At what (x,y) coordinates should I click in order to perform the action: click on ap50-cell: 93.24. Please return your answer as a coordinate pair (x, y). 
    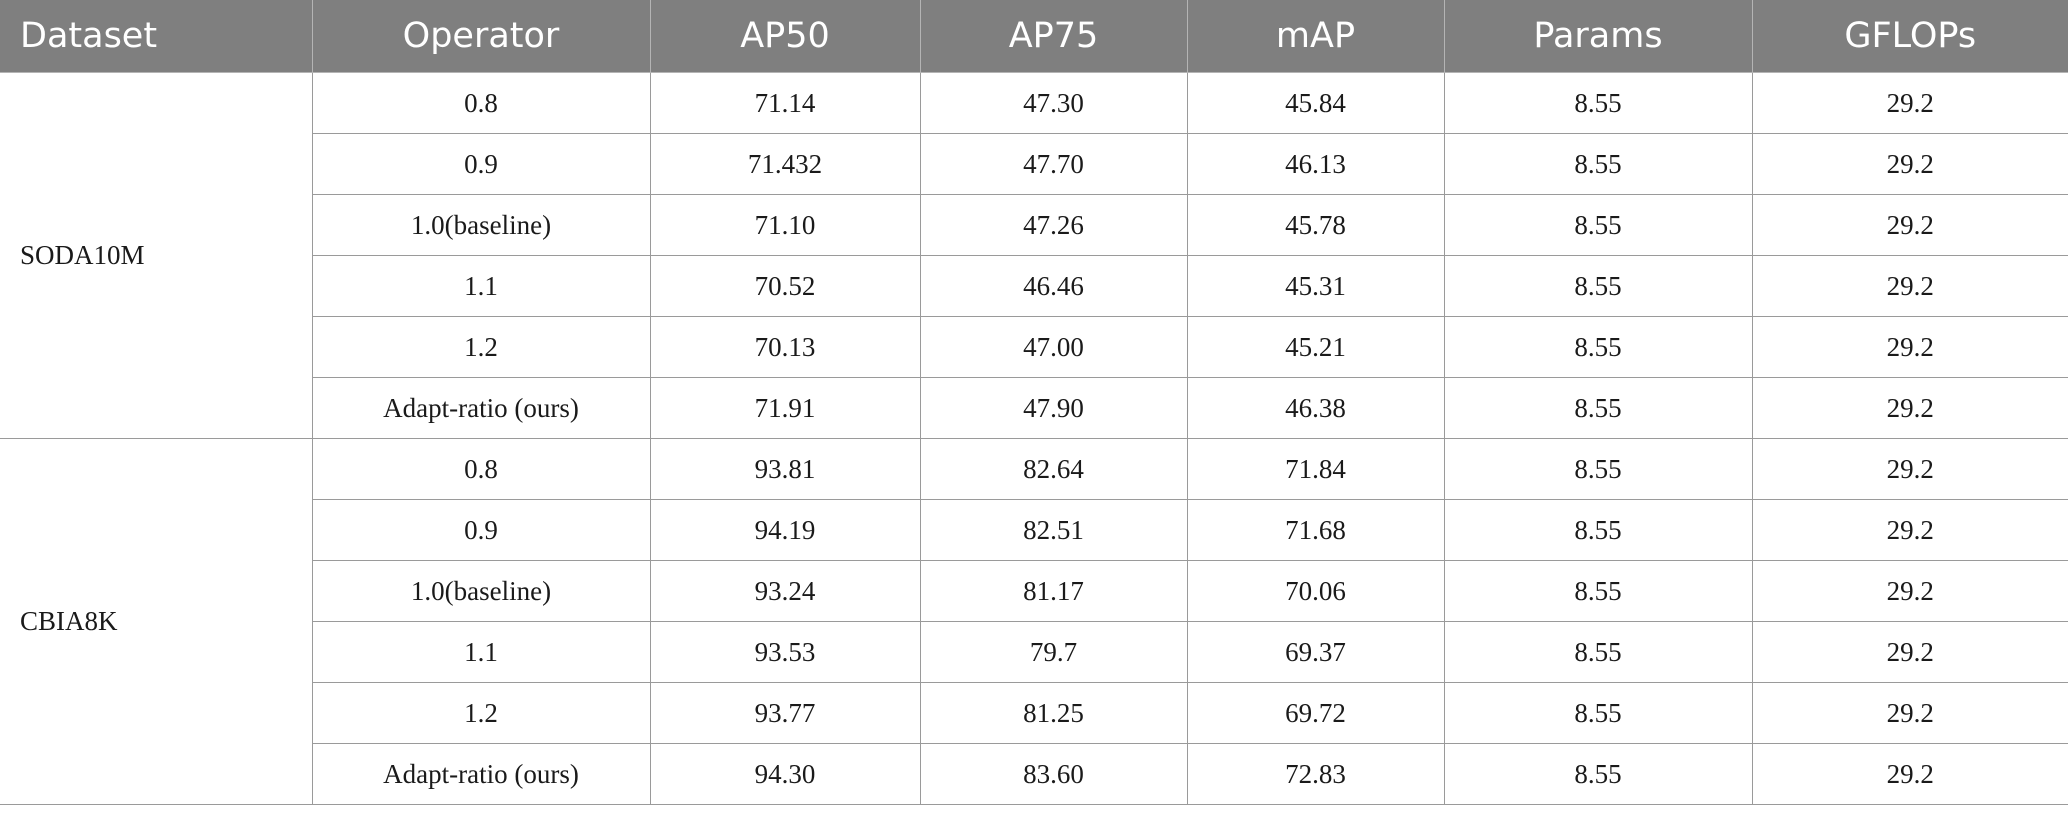
    Looking at the image, I should click on (785, 591).